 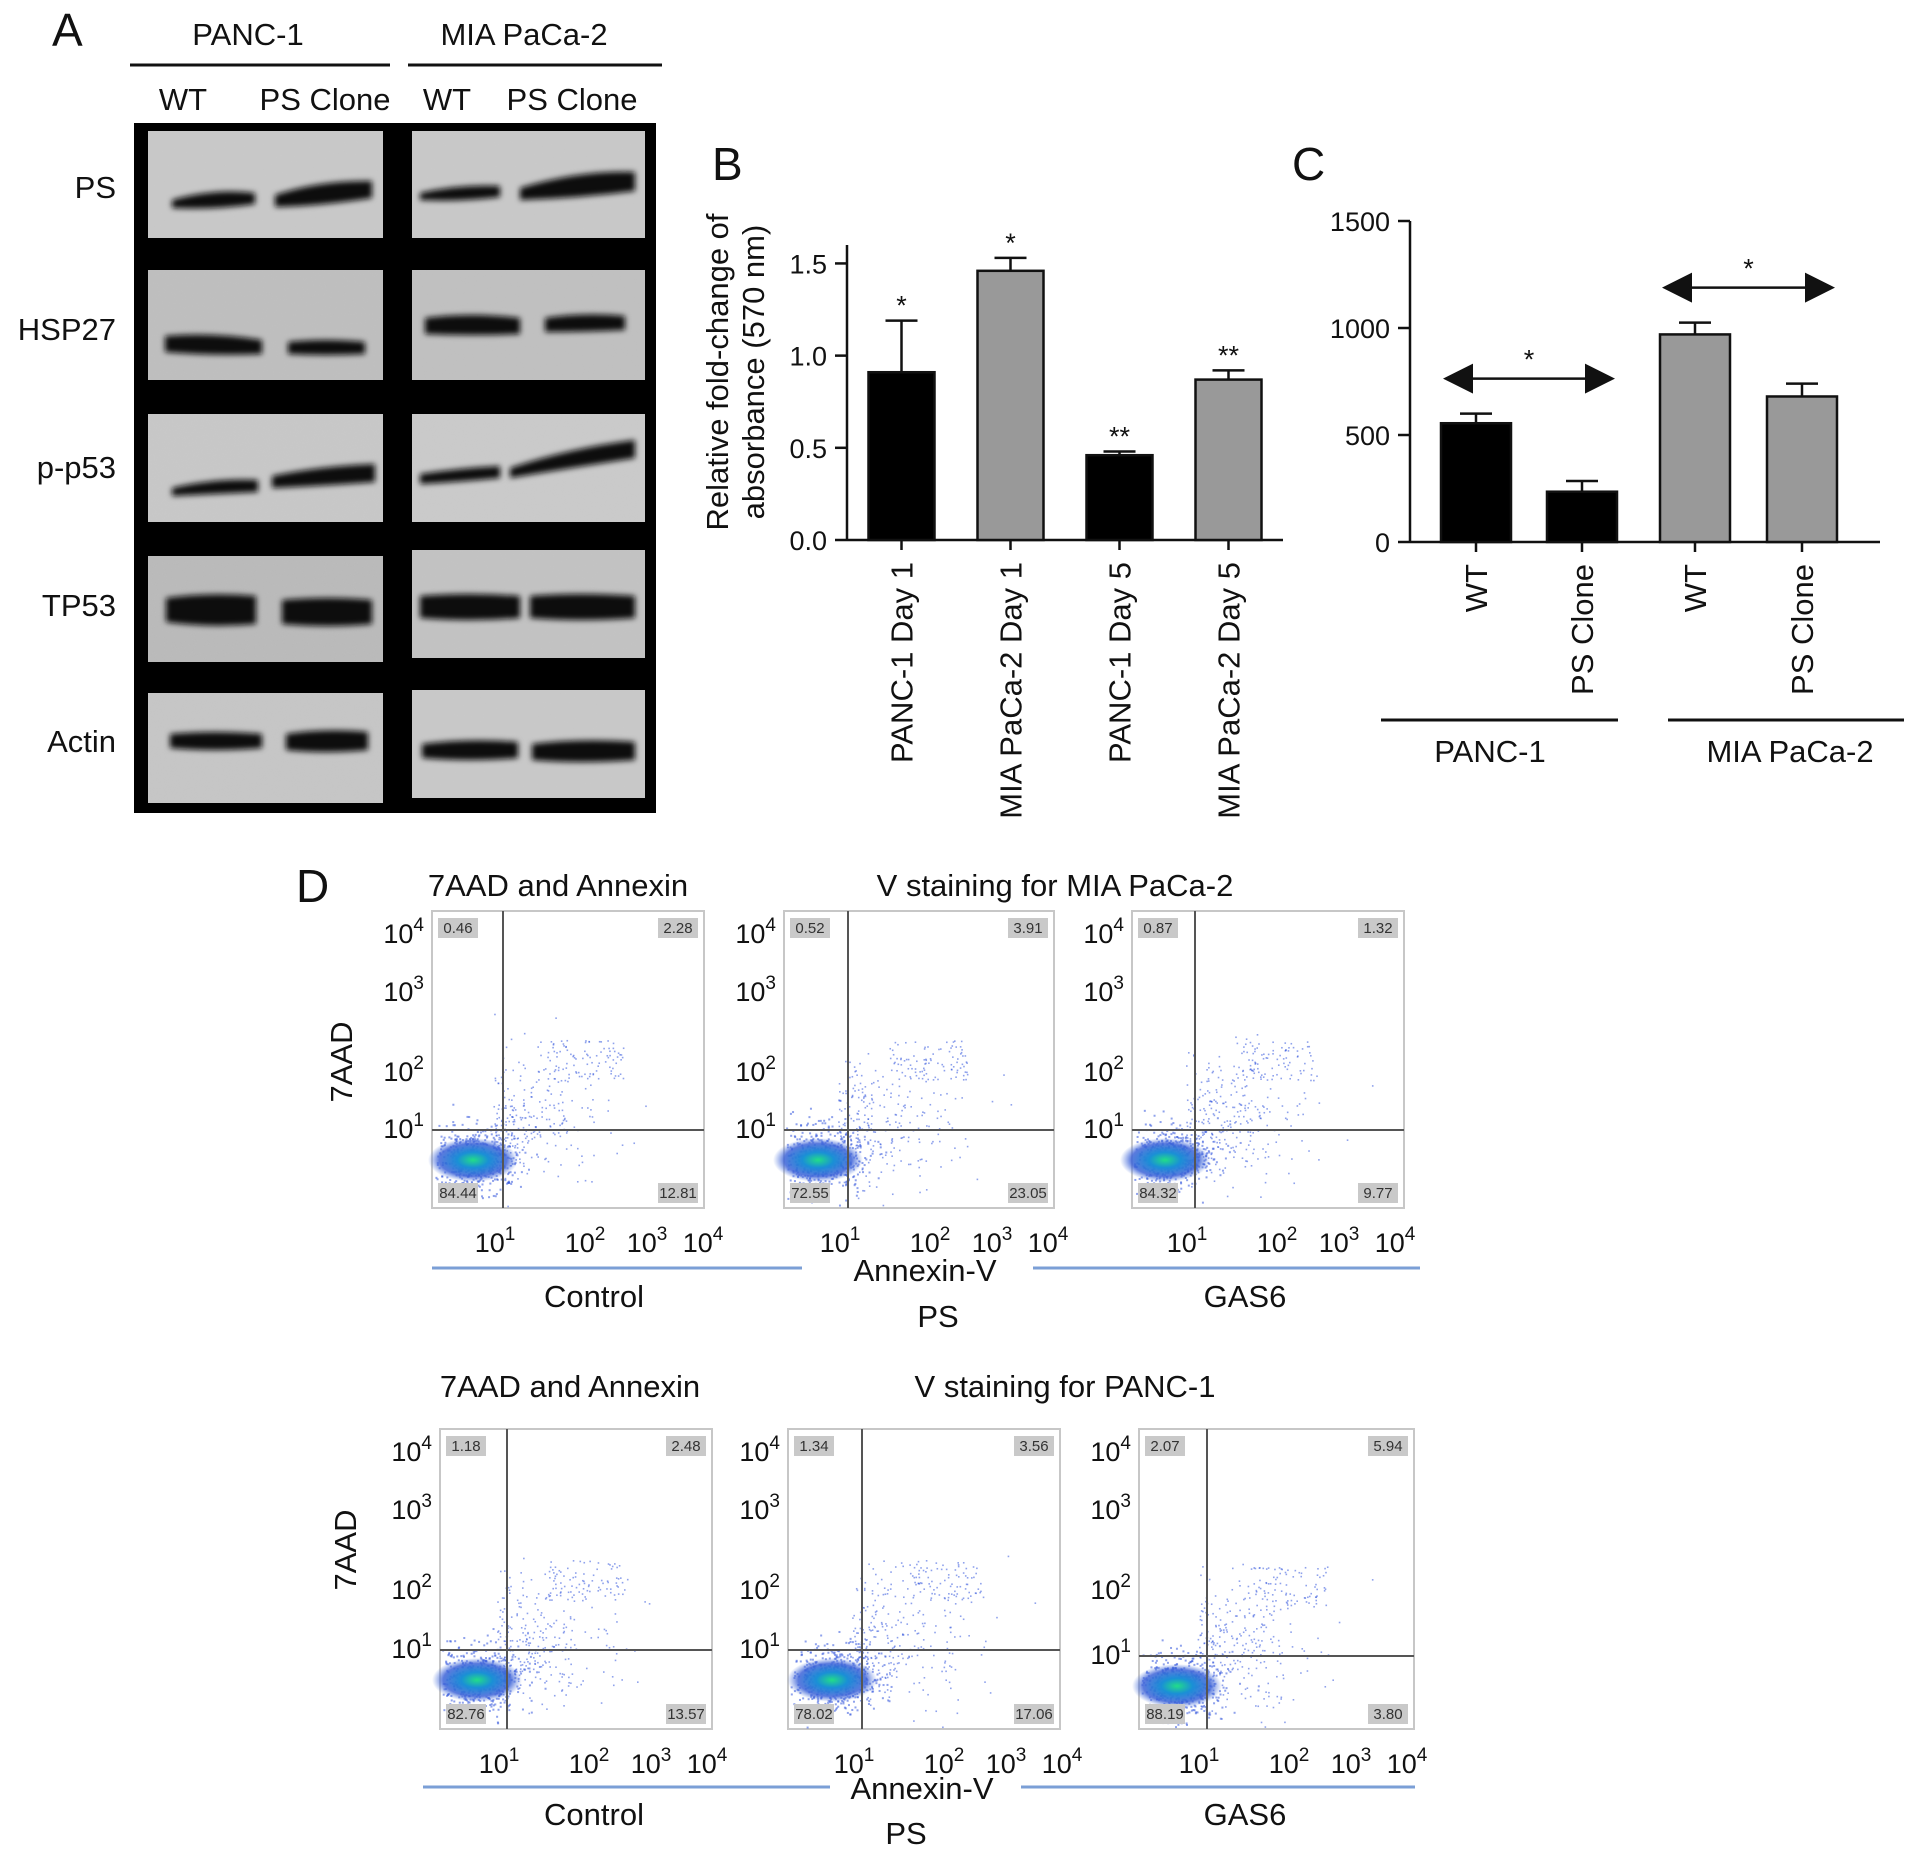 I want to click on lane-label-1: WT, so click(x=183, y=99).